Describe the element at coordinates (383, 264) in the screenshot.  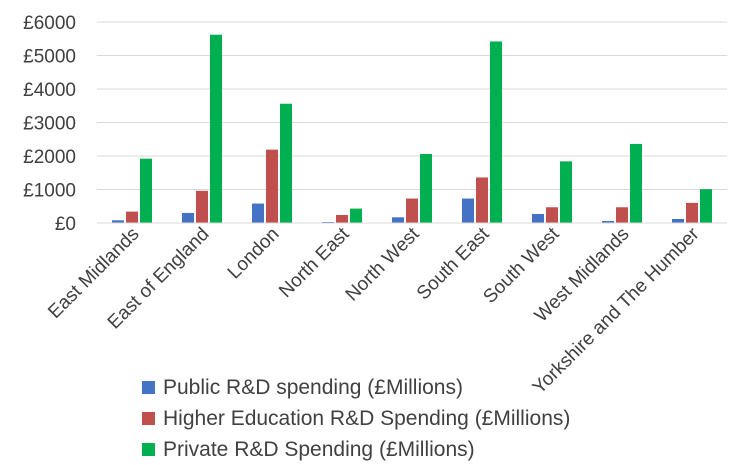
I see `x-category-label: North West` at that location.